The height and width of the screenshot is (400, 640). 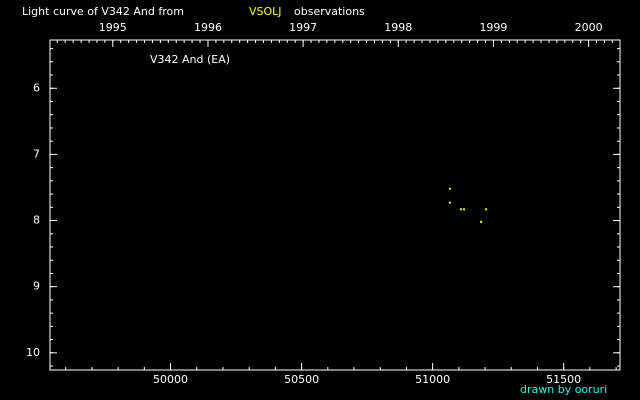 What do you see at coordinates (36, 153) in the screenshot?
I see `y-tick-label: 7` at bounding box center [36, 153].